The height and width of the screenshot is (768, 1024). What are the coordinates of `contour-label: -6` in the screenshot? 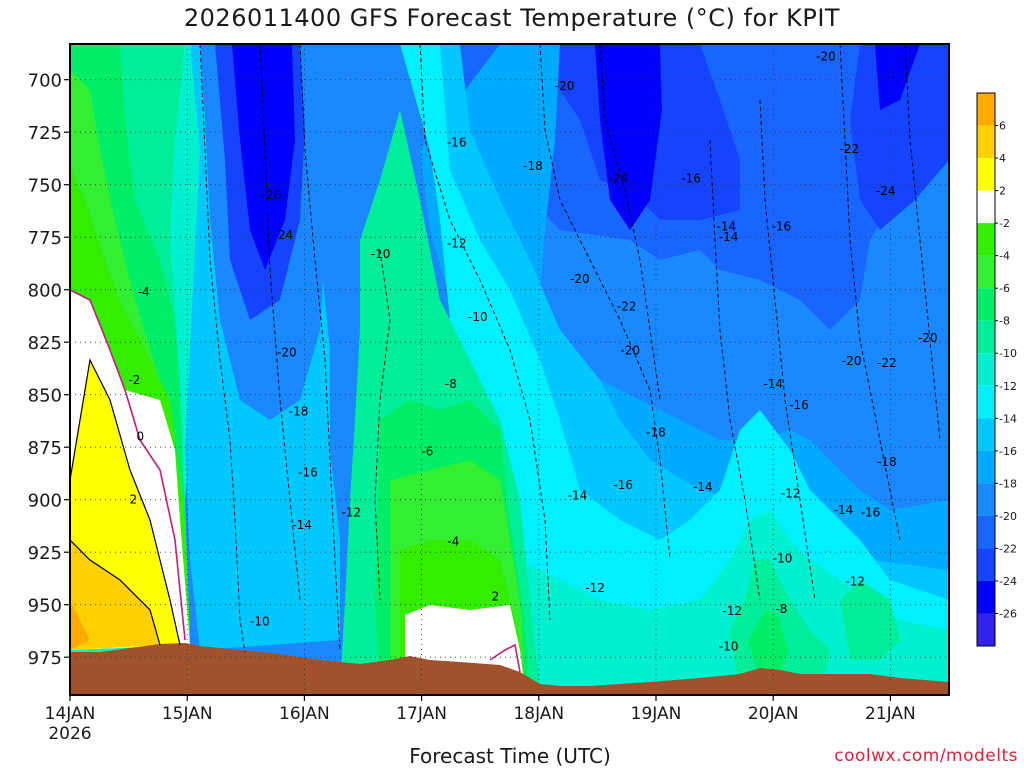 It's located at (427, 451).